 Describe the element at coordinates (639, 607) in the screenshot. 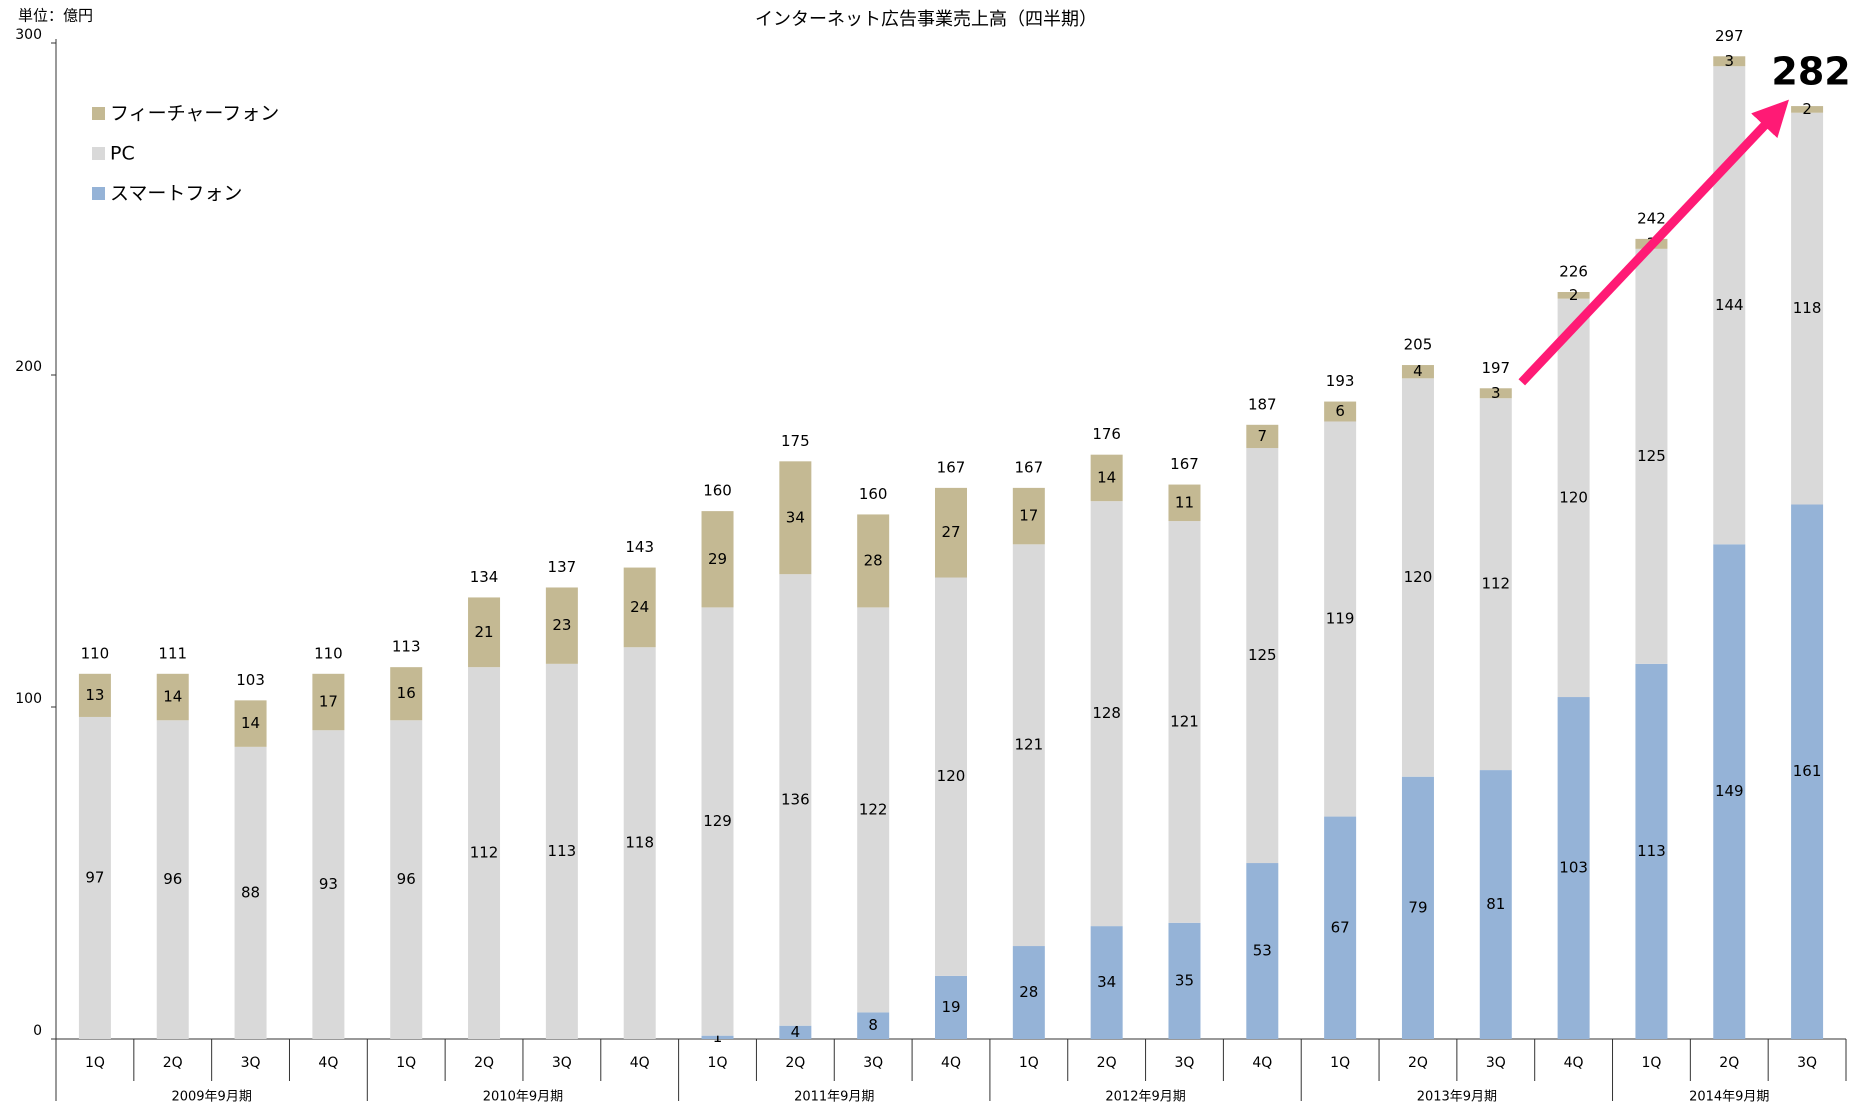

I see `value-label: 24` at that location.